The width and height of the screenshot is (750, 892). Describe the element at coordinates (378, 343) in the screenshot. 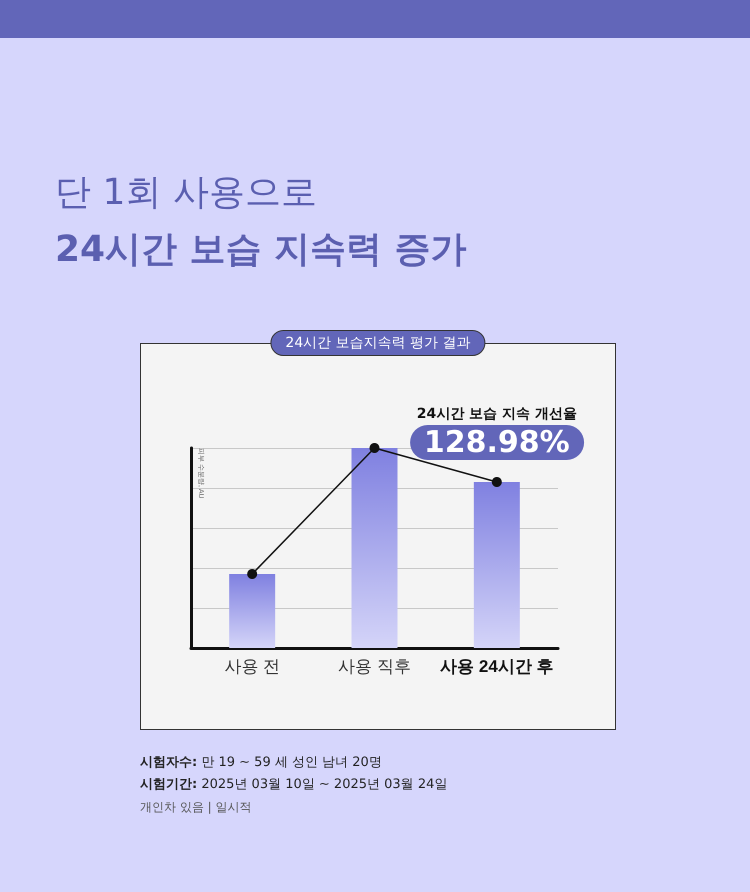

I see `text: 24시간 보습지속력 평가 결과` at that location.